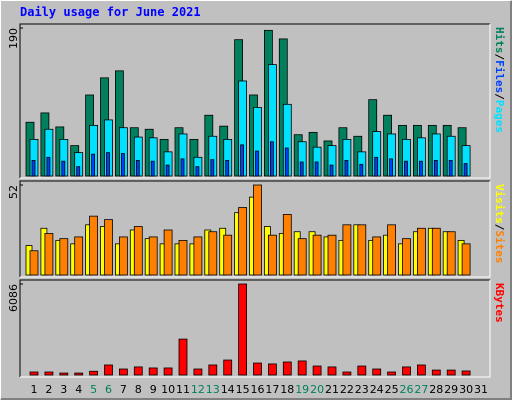 The width and height of the screenshot is (512, 400). What do you see at coordinates (13, 192) in the screenshot?
I see `y-tick-label: 52` at bounding box center [13, 192].